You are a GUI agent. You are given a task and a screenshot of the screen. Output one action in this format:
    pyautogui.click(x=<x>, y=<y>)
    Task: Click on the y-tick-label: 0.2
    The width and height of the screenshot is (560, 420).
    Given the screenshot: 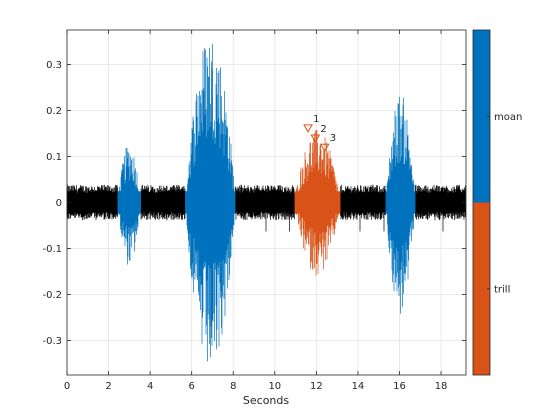 What is the action you would take?
    pyautogui.click(x=54, y=111)
    